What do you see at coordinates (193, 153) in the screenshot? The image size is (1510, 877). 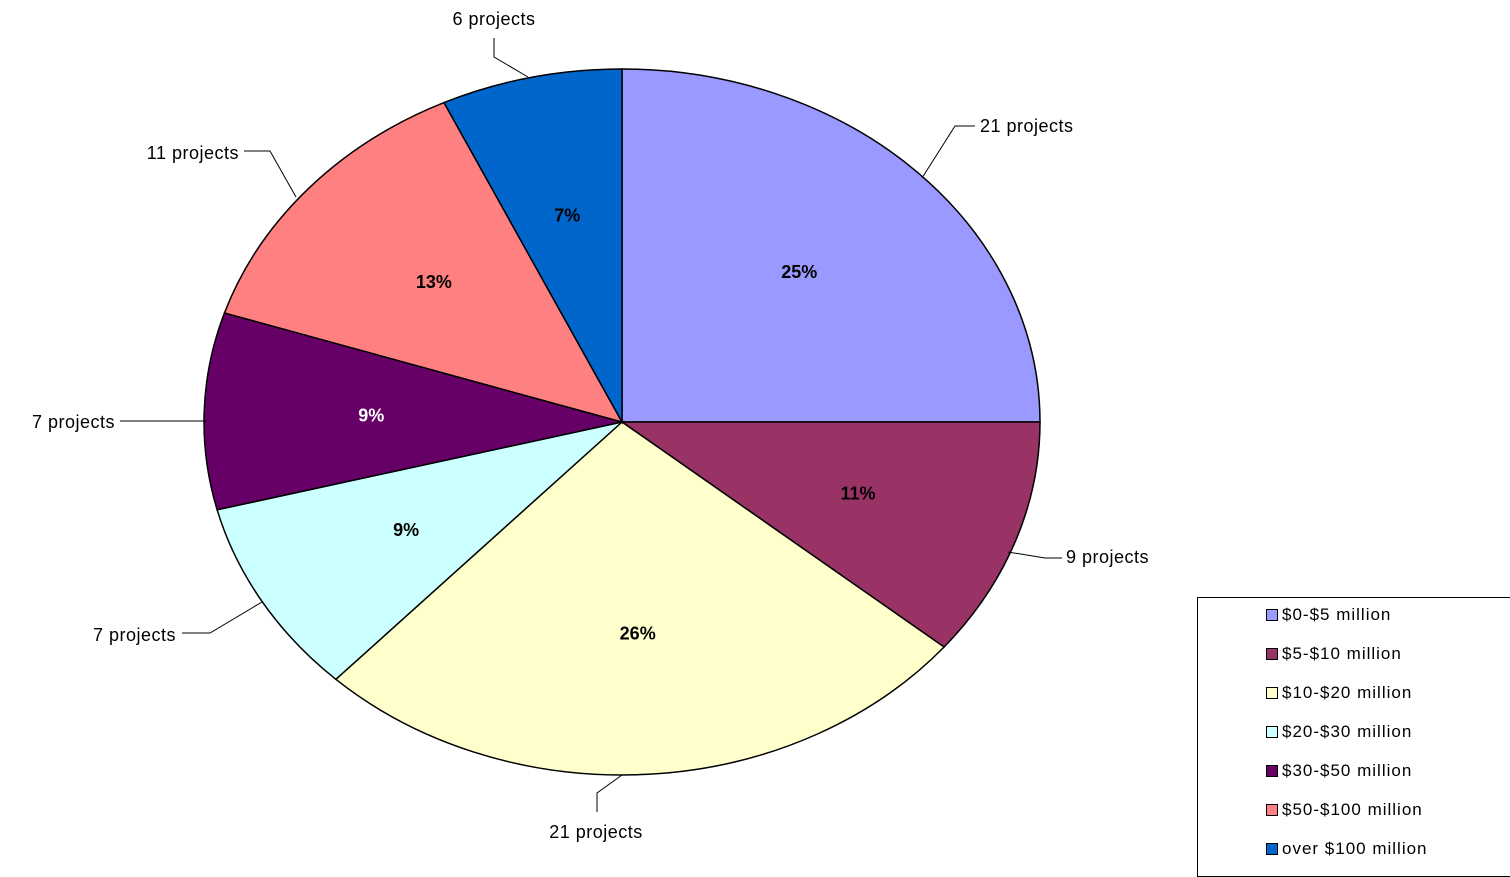 I see `count-label: 11 projects` at bounding box center [193, 153].